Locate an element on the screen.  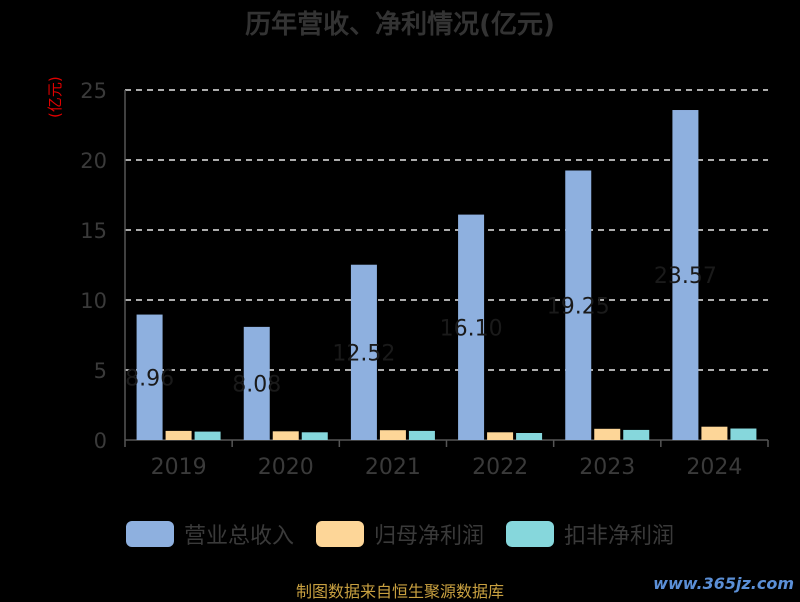
legend-swatch-deducted-profit is located at coordinates (530, 534).